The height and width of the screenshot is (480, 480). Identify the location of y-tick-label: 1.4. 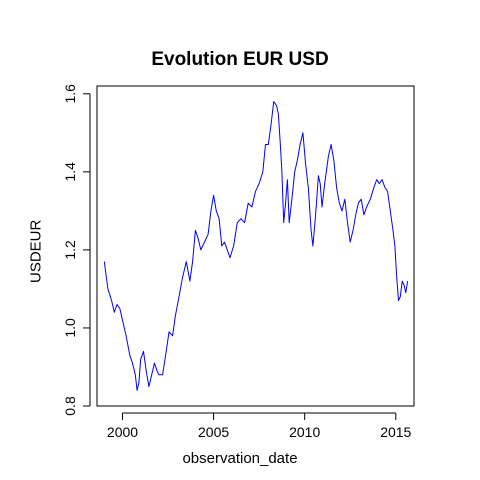
(70, 172).